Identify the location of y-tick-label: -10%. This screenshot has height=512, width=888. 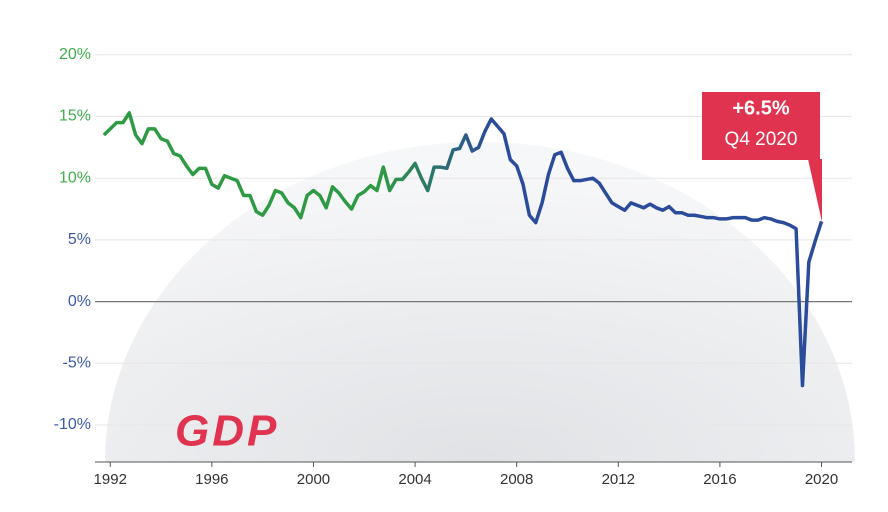
(72, 424).